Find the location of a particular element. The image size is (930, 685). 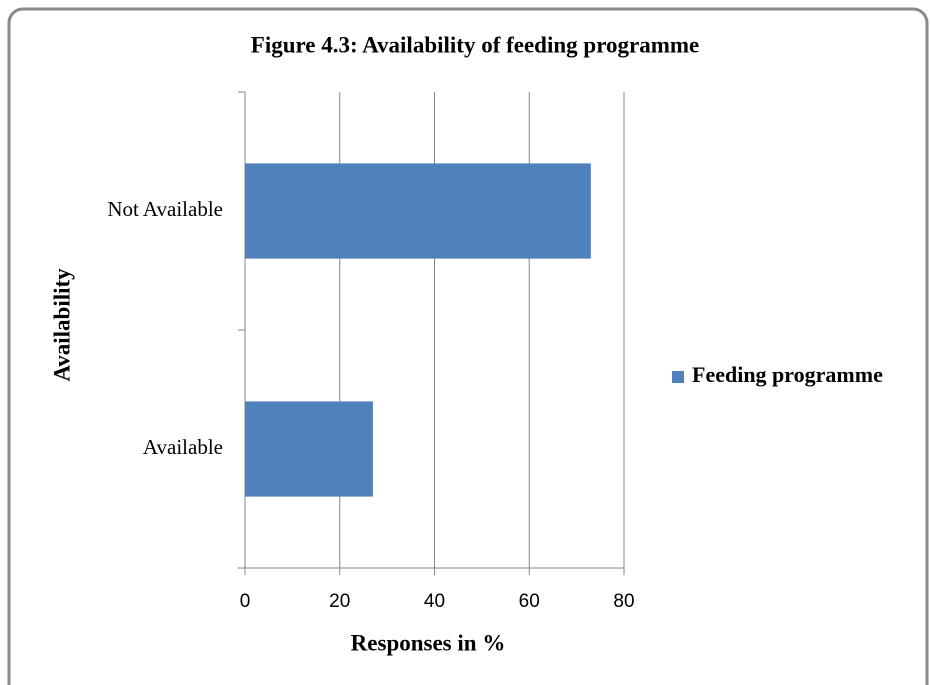

legend-label: Feeding programme is located at coordinates (787, 374).